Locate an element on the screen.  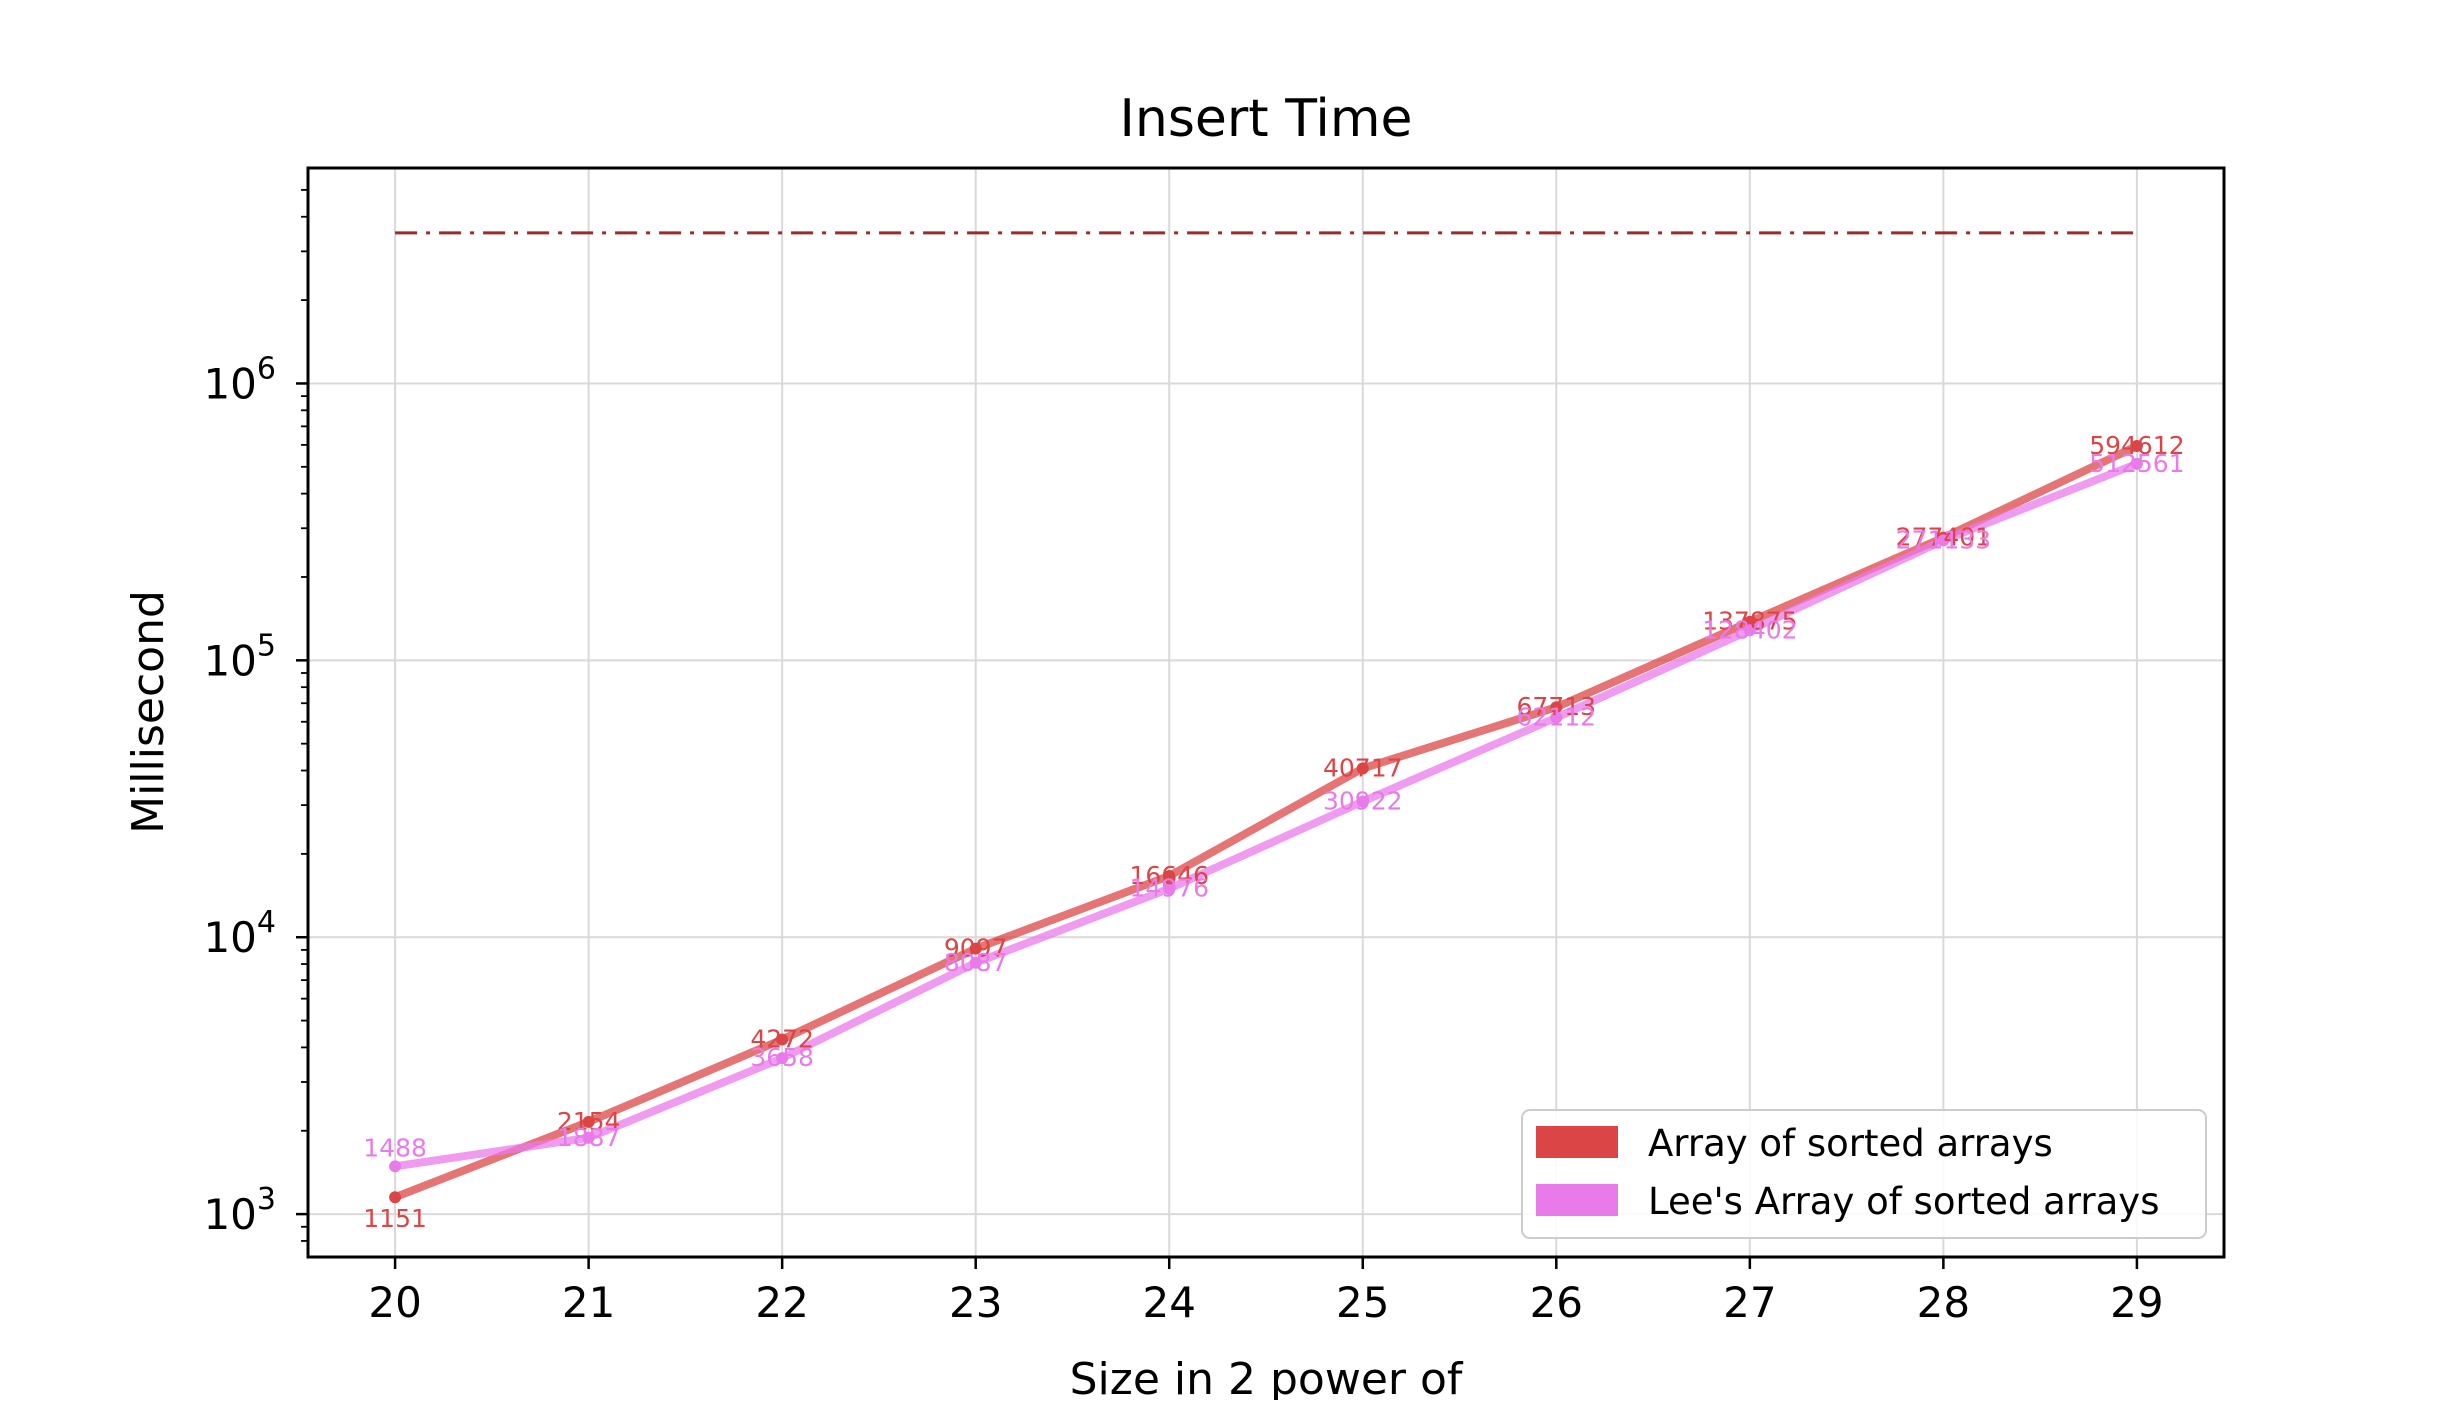
x-tick-label-22: 22 is located at coordinates (781, 1302).